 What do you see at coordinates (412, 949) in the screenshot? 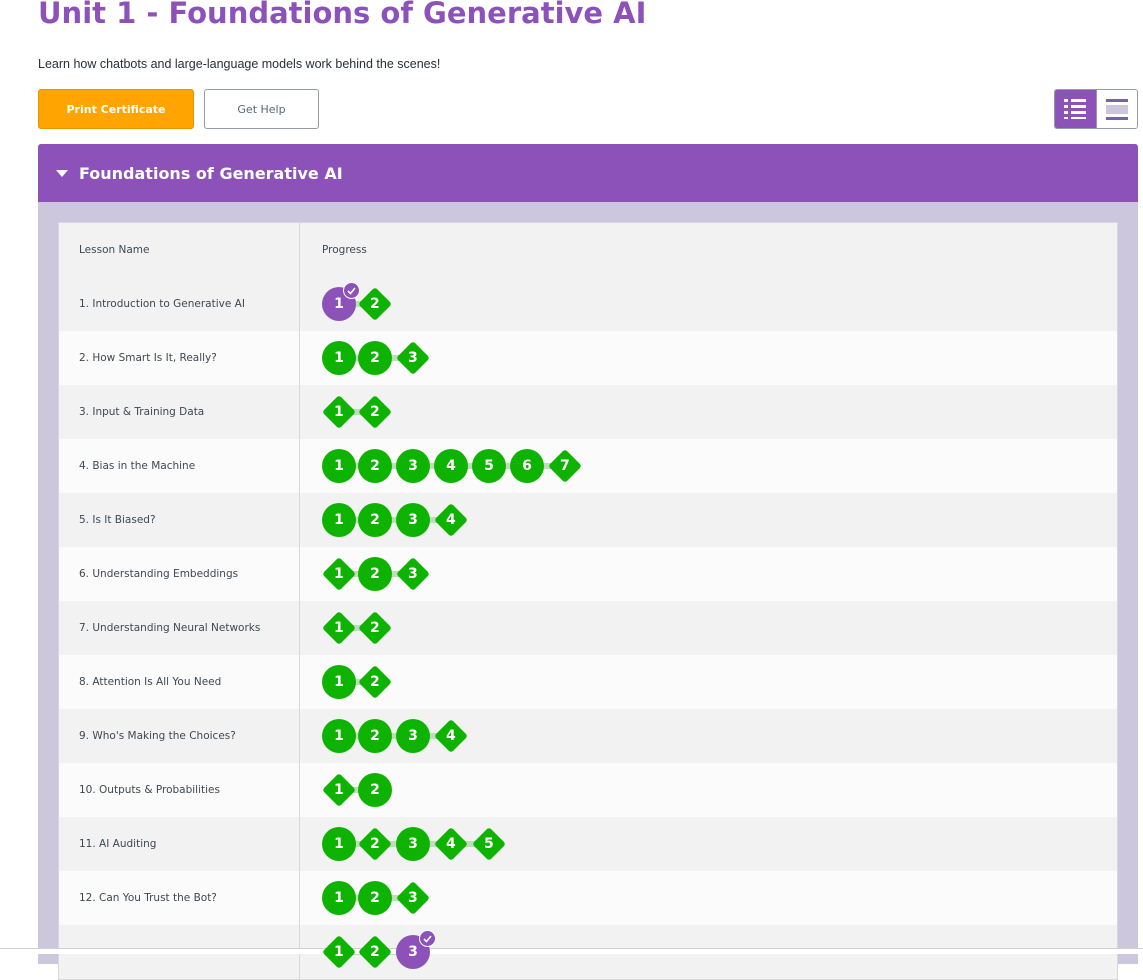
I see `level-bubble-wrapper: 3` at bounding box center [412, 949].